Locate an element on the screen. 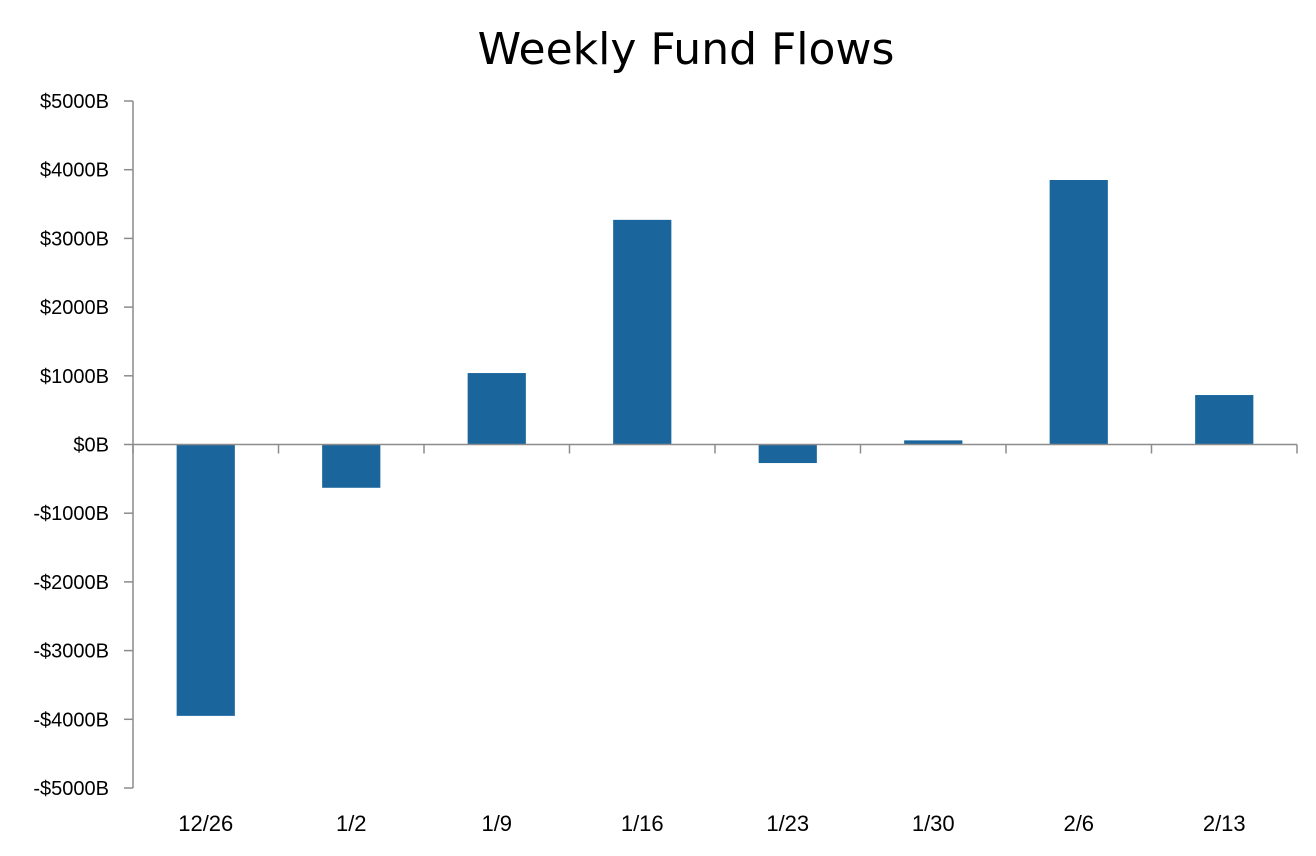 The width and height of the screenshot is (1316, 856). y-tick-label: -$4000B is located at coordinates (71, 720).